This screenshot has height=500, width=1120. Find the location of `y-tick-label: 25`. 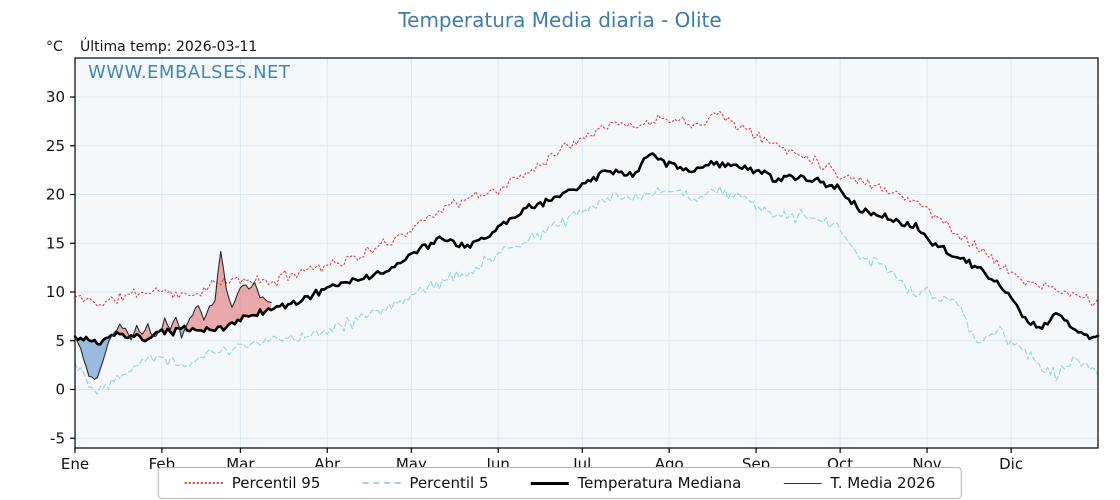

y-tick-label: 25 is located at coordinates (55, 146).